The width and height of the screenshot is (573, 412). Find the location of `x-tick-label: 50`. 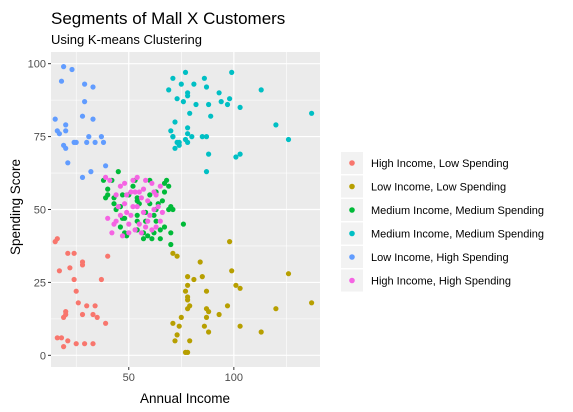

x-tick-label: 50 is located at coordinates (129, 378).